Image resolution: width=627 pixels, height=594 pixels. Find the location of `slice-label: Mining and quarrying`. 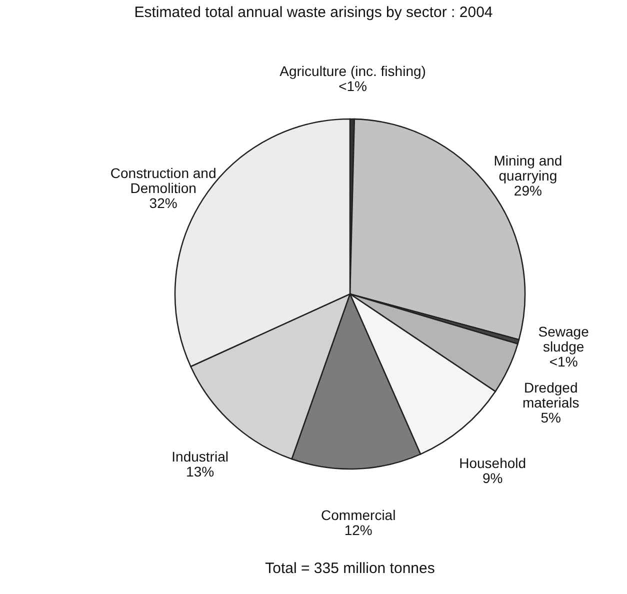

slice-label: Mining and quarrying is located at coordinates (528, 168).